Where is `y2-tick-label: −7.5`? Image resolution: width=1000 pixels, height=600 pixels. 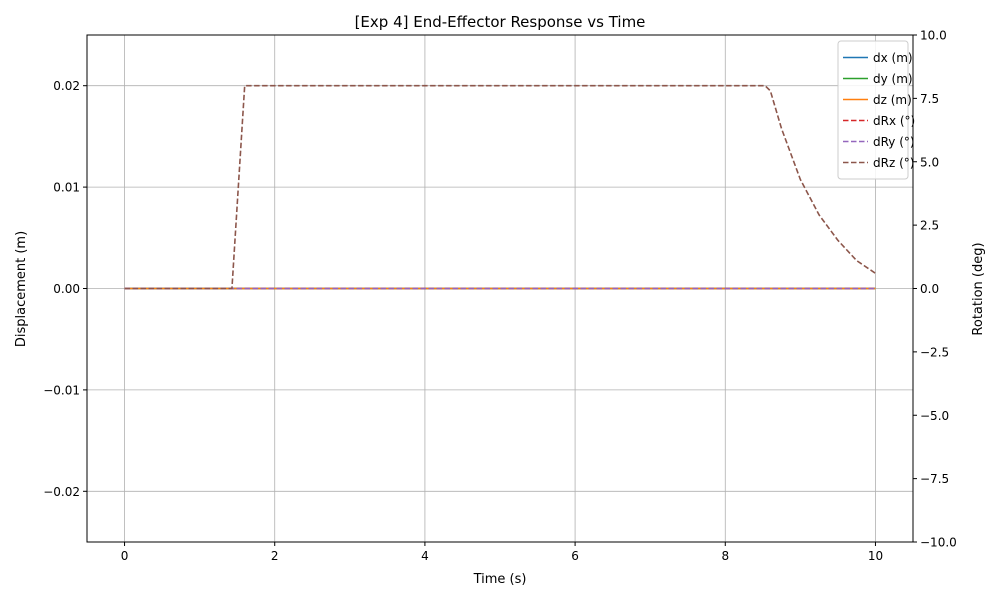
y2-tick-label: −7.5 is located at coordinates (934, 479).